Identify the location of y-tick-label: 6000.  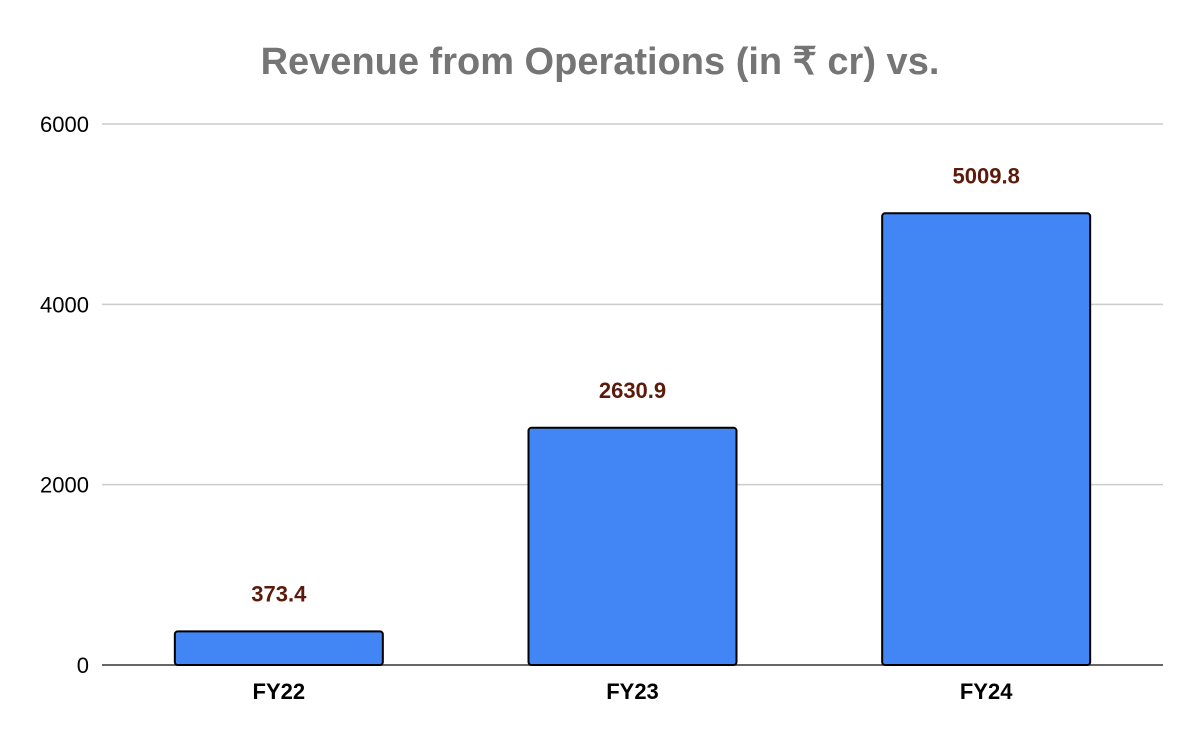
(64, 124).